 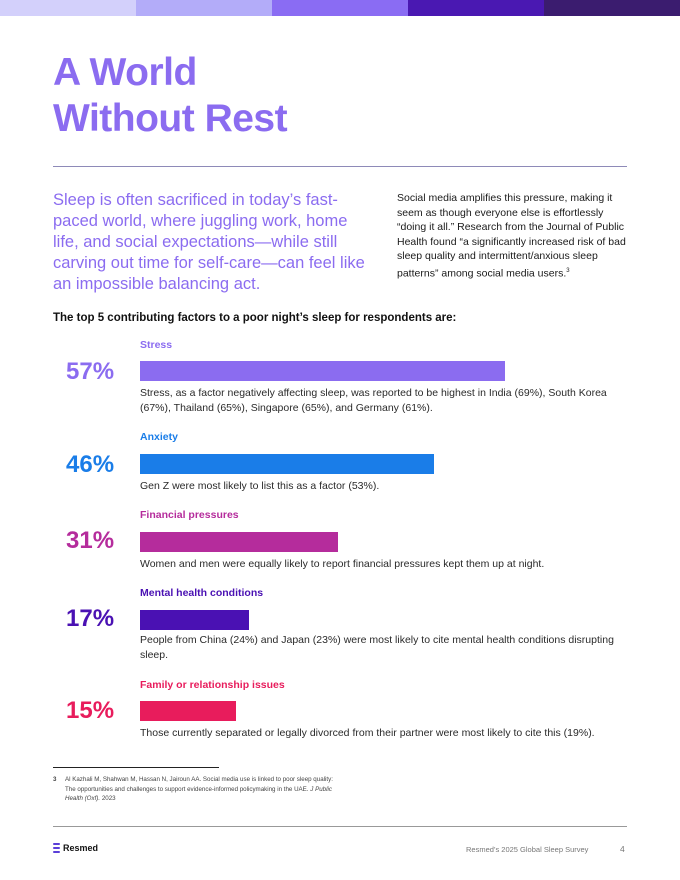 I want to click on resmed-logo-icon, so click(x=56, y=848).